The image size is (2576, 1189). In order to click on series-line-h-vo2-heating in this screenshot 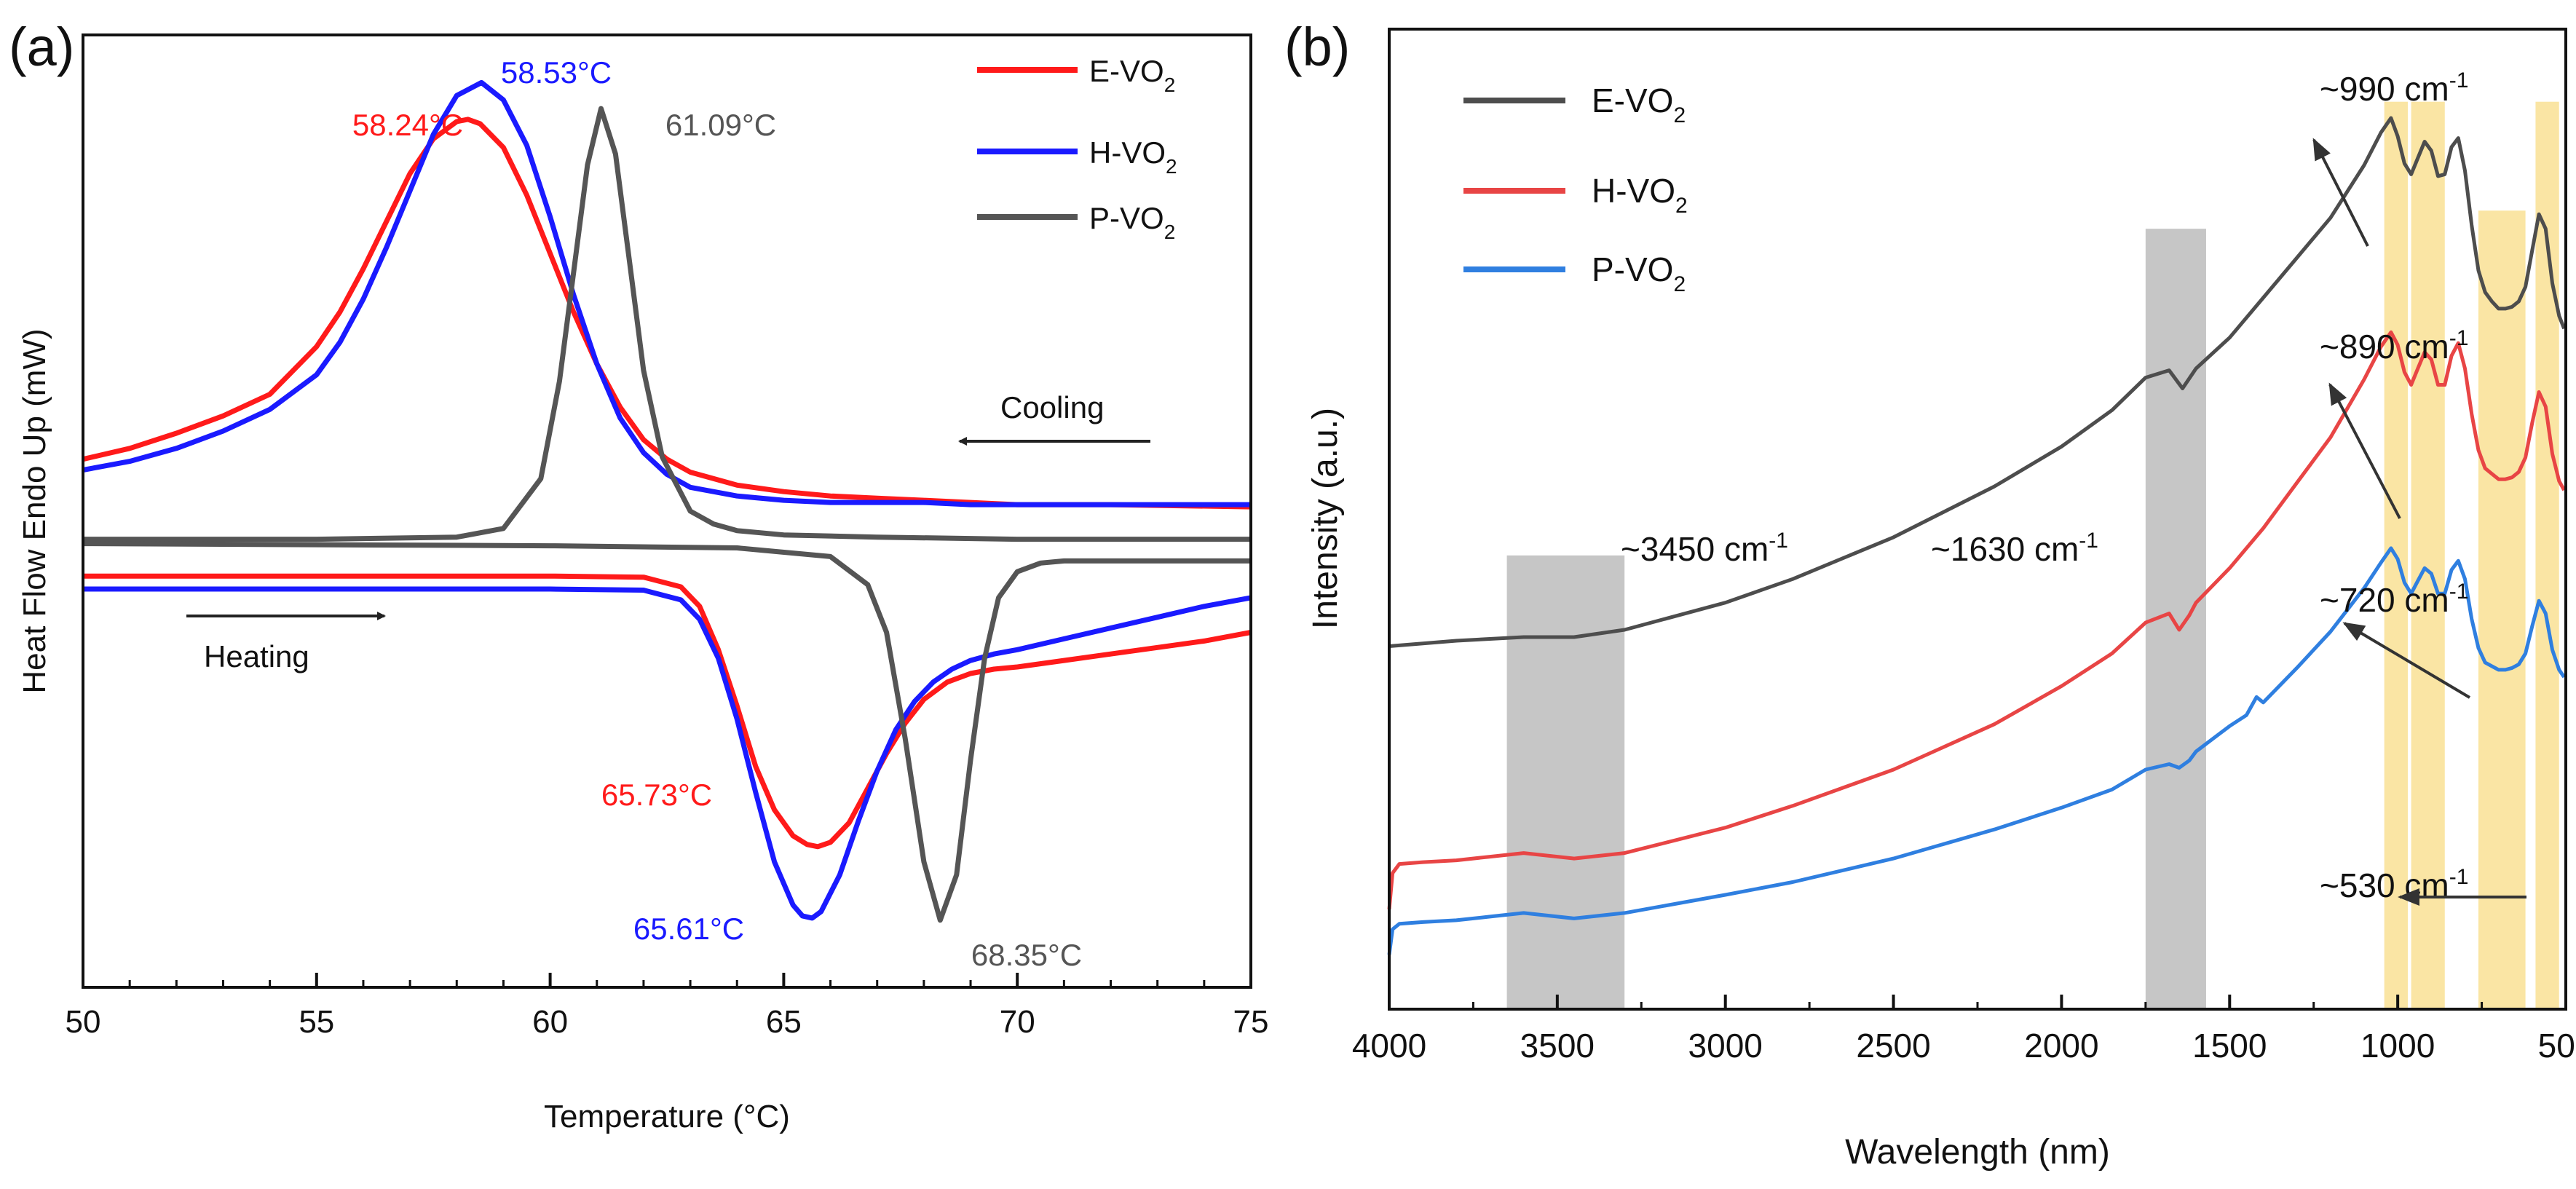, I will do `click(668, 753)`.